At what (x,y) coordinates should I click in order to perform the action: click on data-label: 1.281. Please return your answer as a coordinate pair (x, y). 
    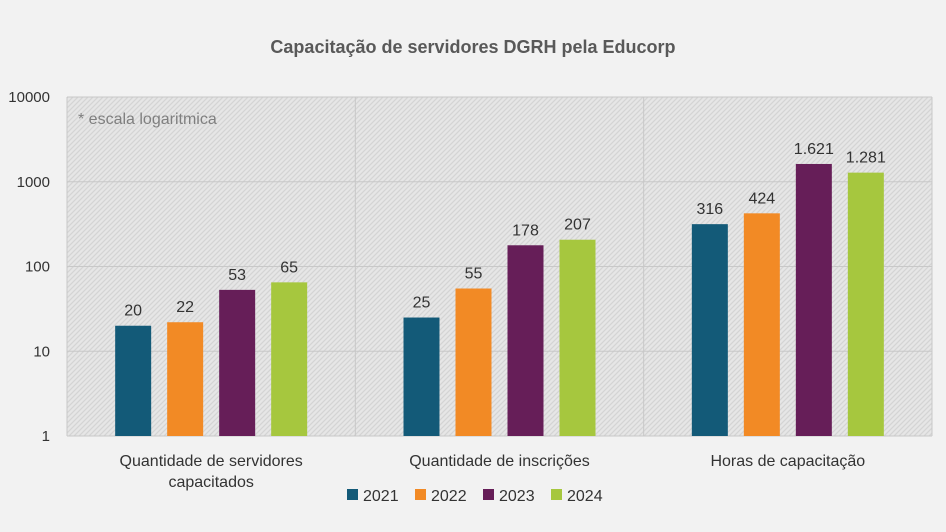
    Looking at the image, I should click on (866, 158).